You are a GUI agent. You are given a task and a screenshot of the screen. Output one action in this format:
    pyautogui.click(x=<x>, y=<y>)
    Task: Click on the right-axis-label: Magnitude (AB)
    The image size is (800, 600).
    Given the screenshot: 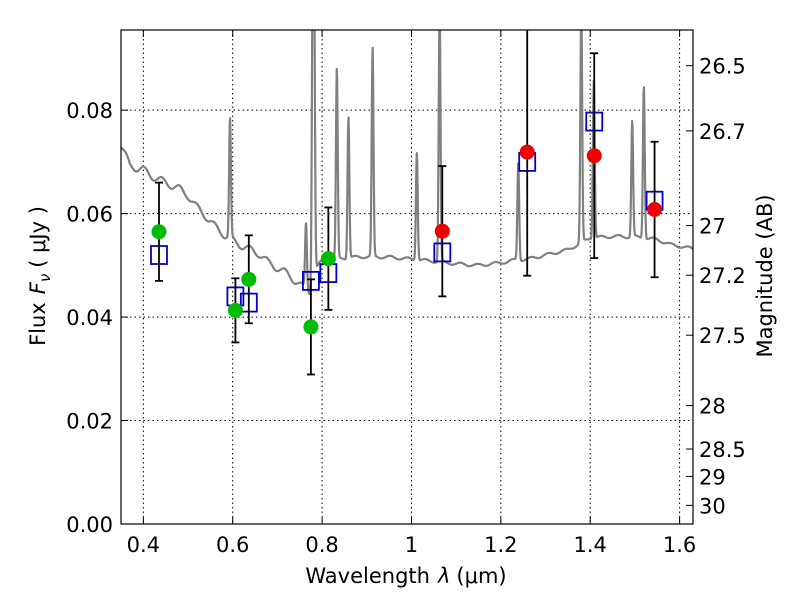 What is the action you would take?
    pyautogui.click(x=765, y=275)
    